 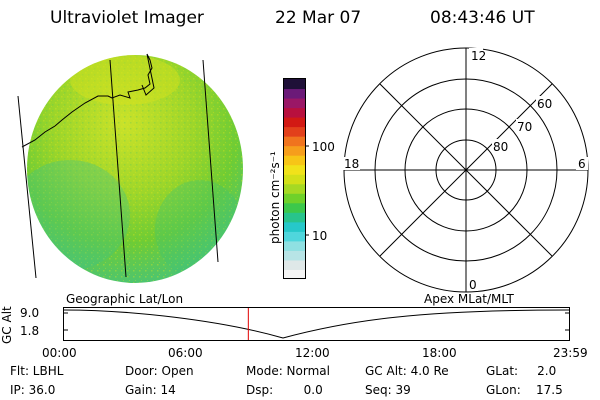 What do you see at coordinates (407, 371) in the screenshot?
I see `gc-alt-label: GC Alt: 4.0 Re` at bounding box center [407, 371].